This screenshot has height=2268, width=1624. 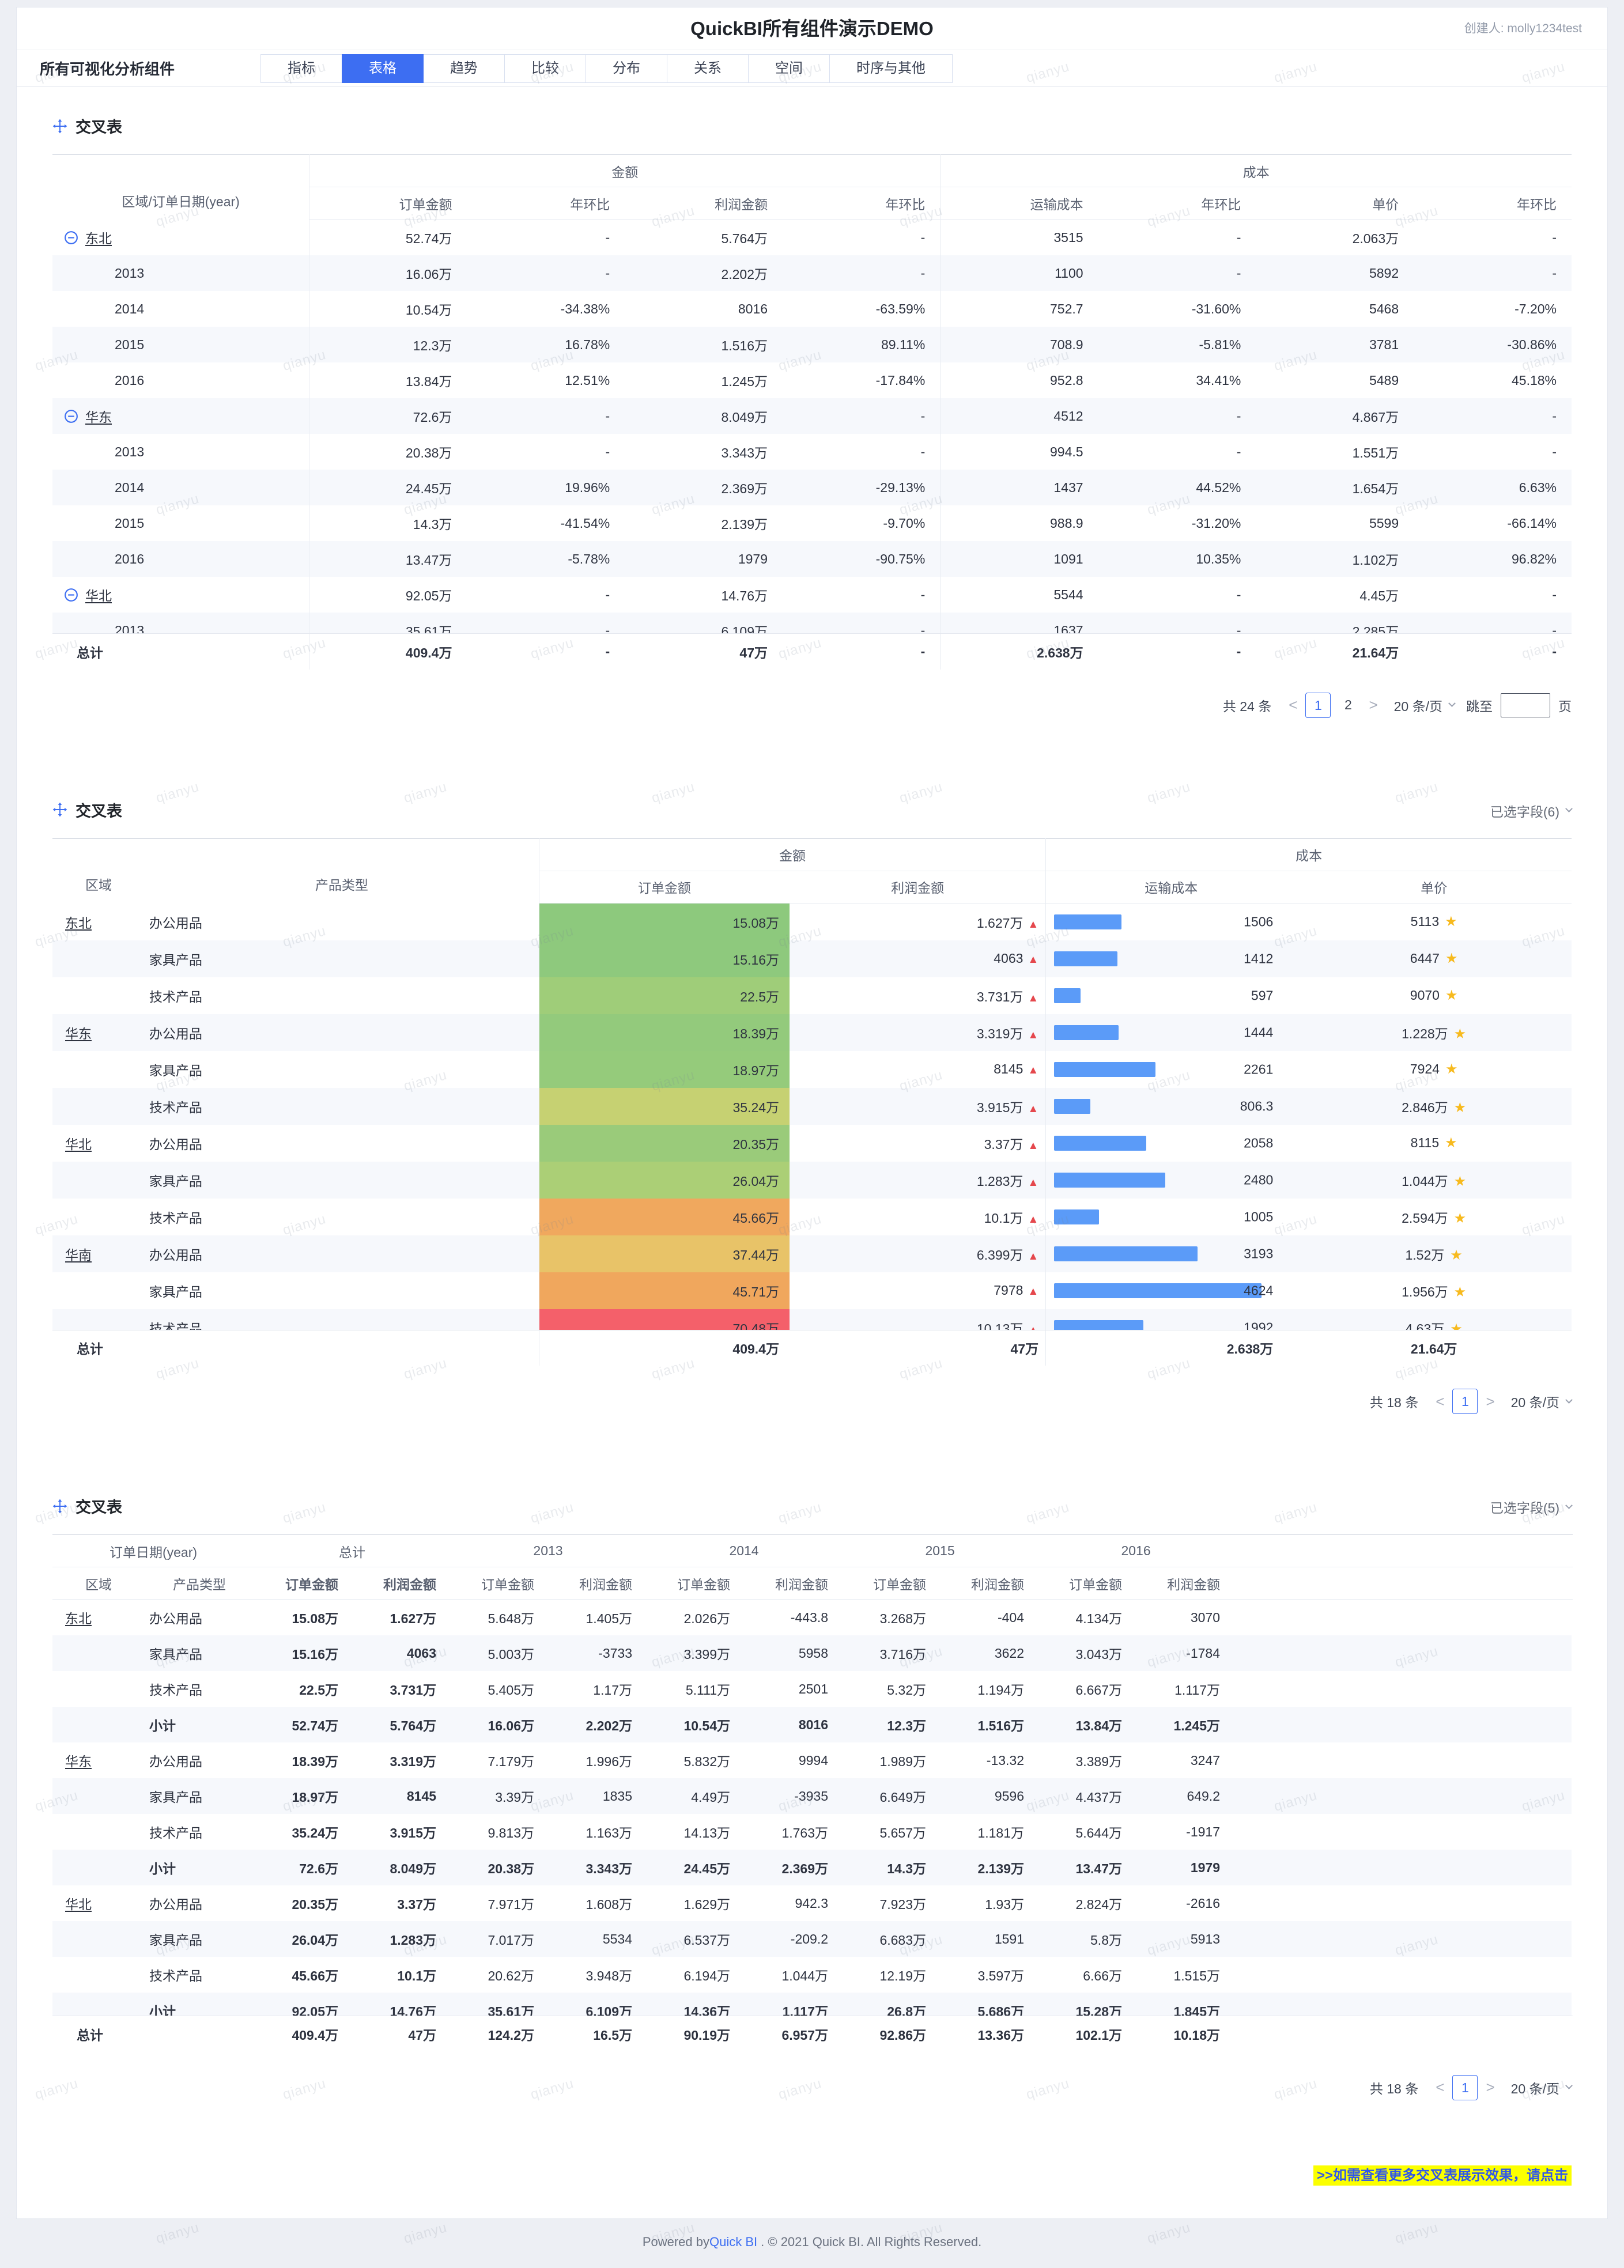 What do you see at coordinates (1565, 706) in the screenshot?
I see `jump-label: 页` at bounding box center [1565, 706].